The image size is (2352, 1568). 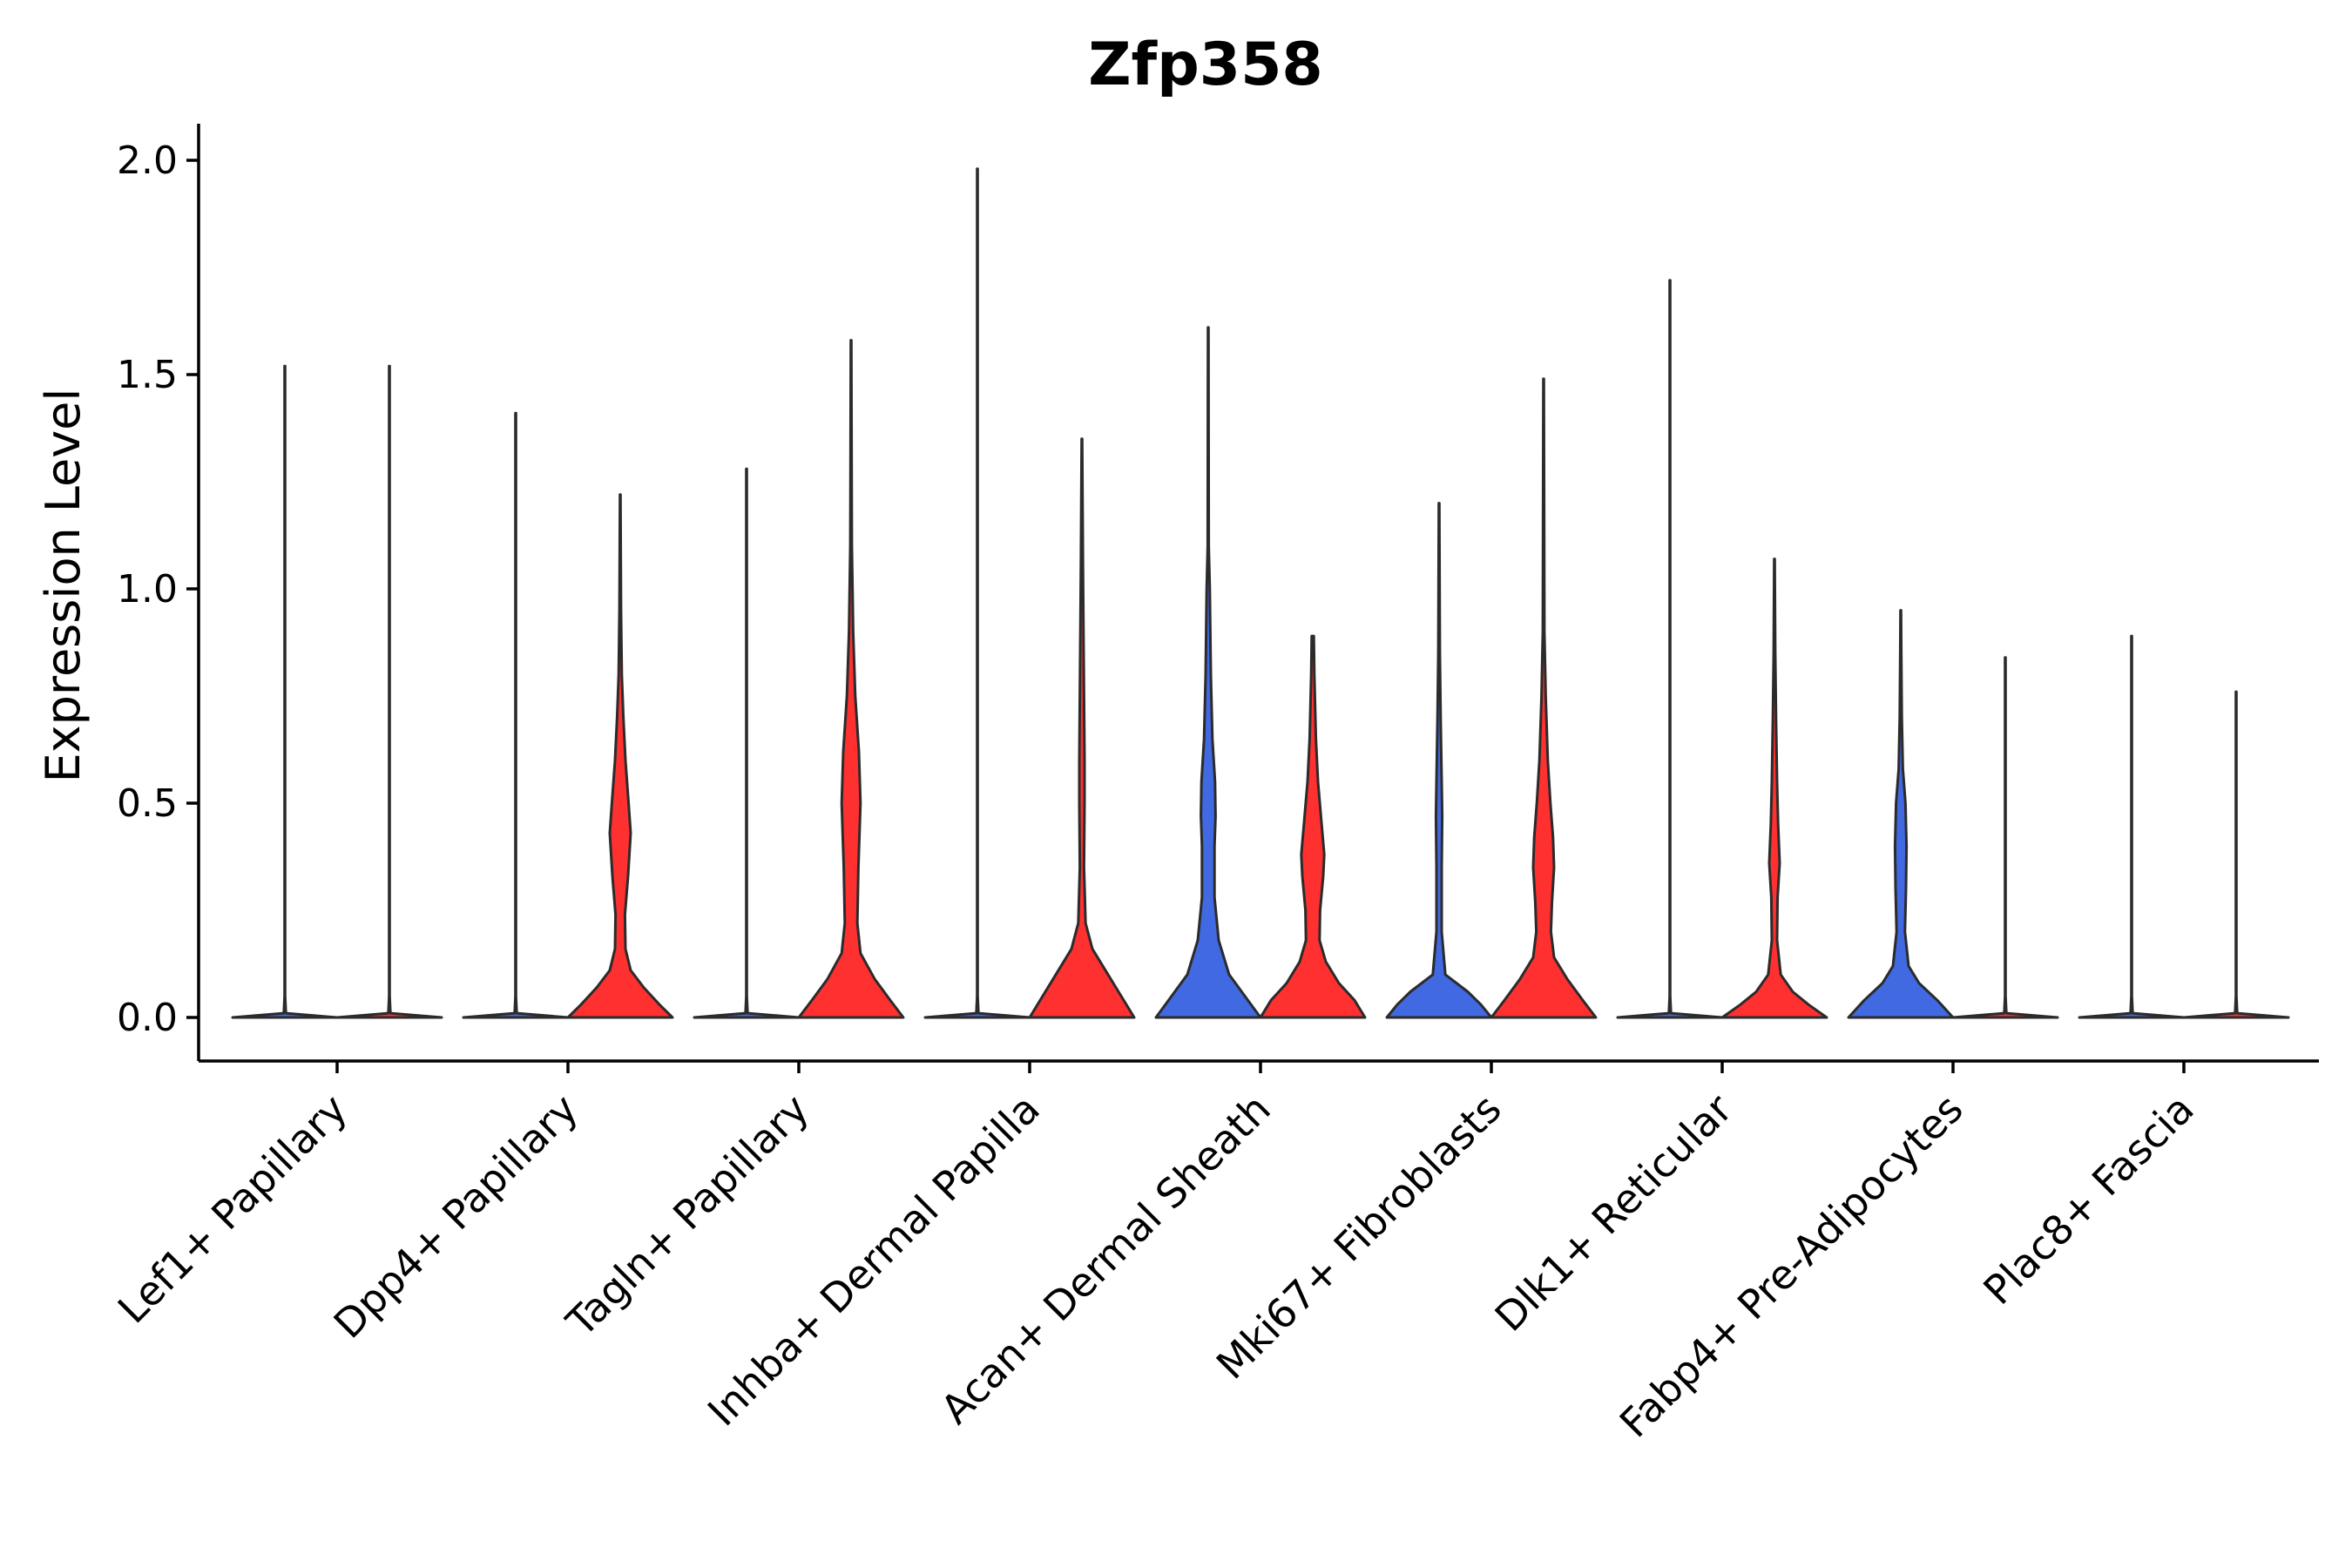 What do you see at coordinates (147, 1018) in the screenshot?
I see `y-tick-label: 0.0` at bounding box center [147, 1018].